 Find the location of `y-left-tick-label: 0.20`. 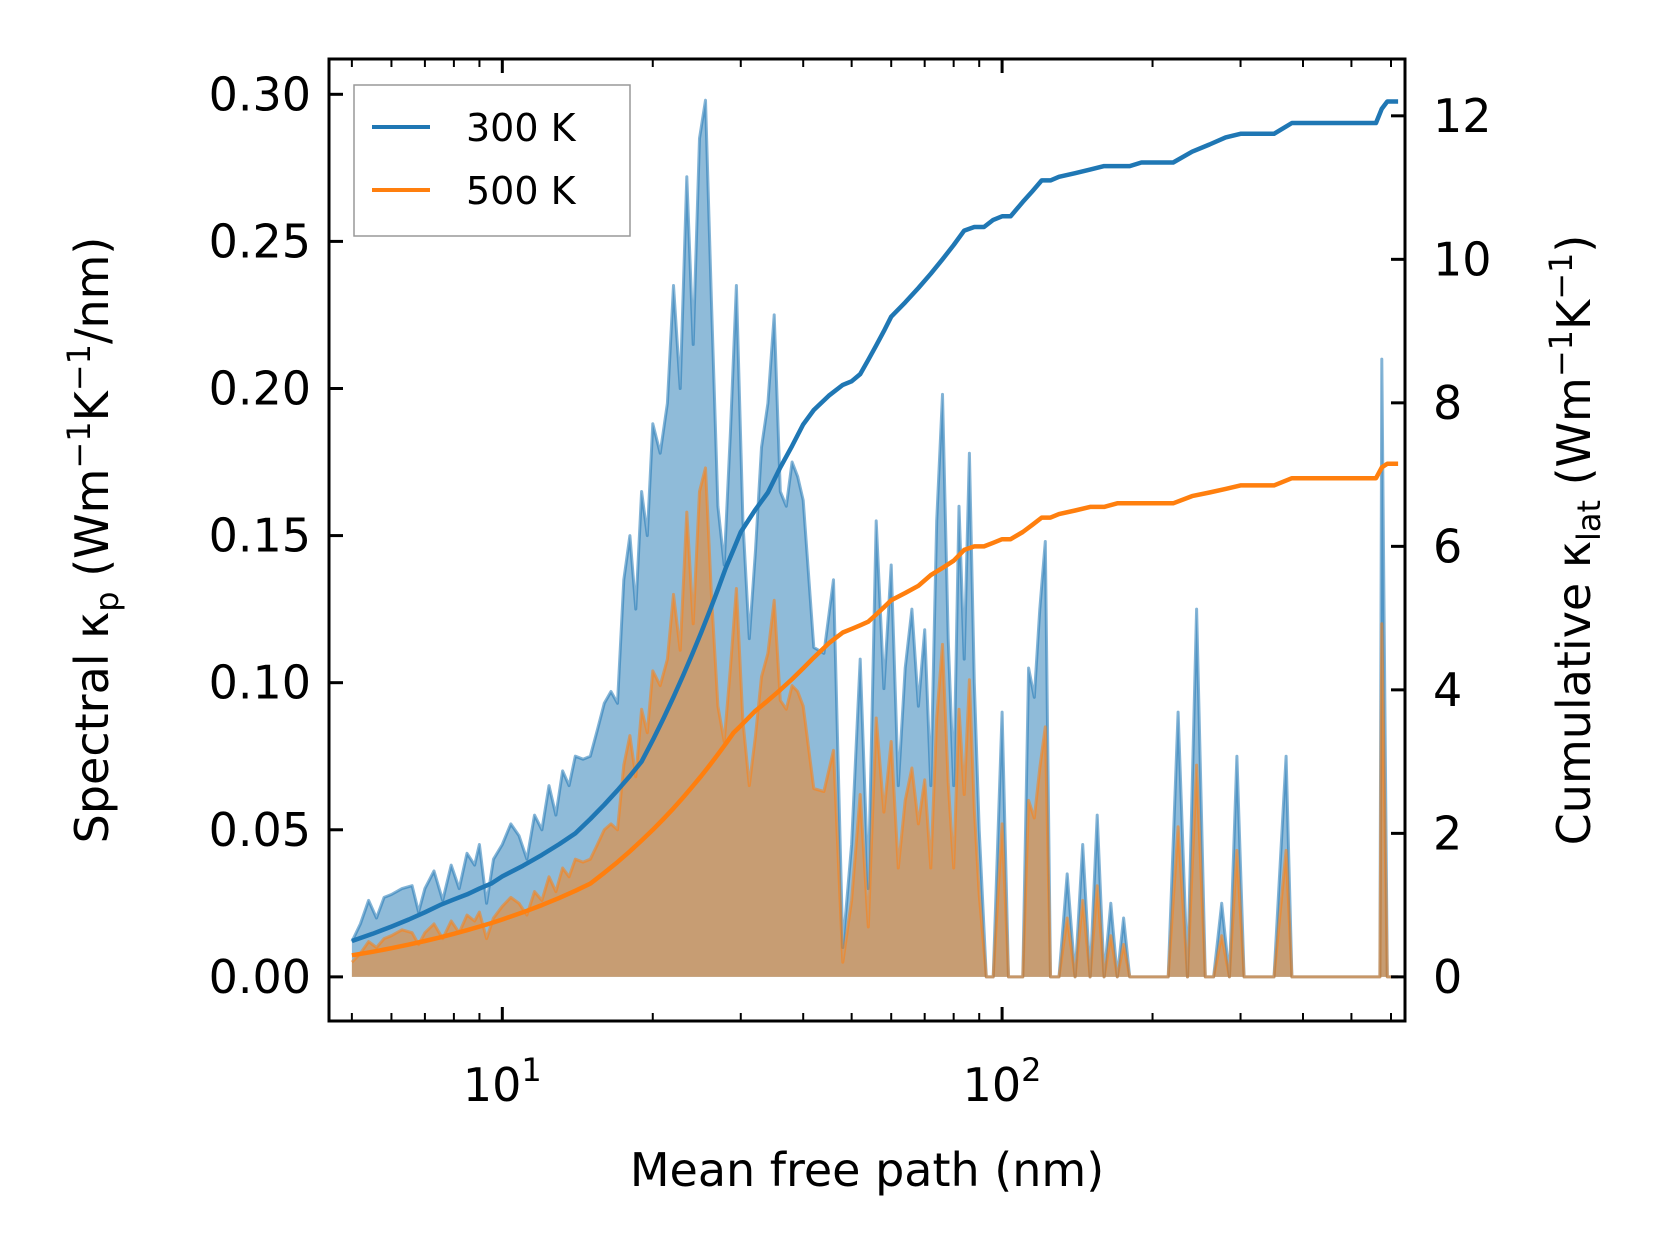

y-left-tick-label: 0.20 is located at coordinates (260, 388).